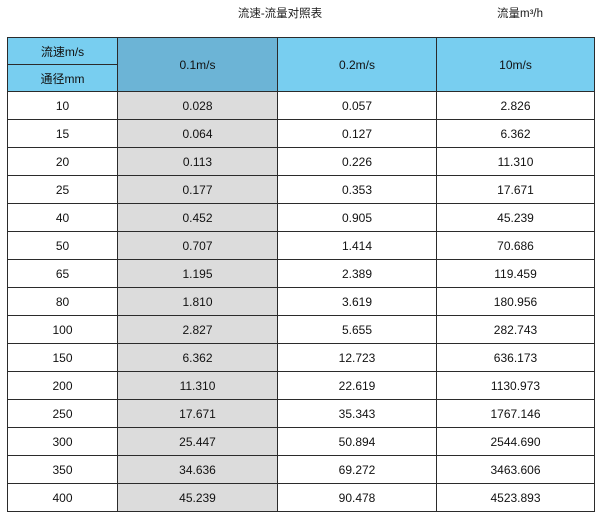 The image size is (600, 512). I want to click on row-diameter: 250, so click(62, 413).